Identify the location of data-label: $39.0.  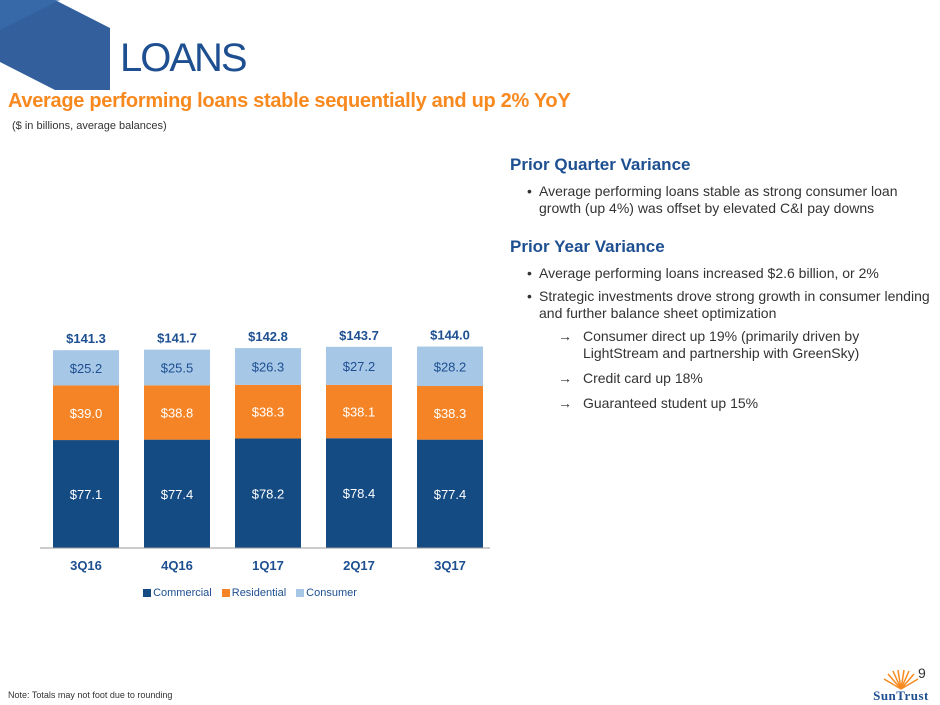
(86, 413).